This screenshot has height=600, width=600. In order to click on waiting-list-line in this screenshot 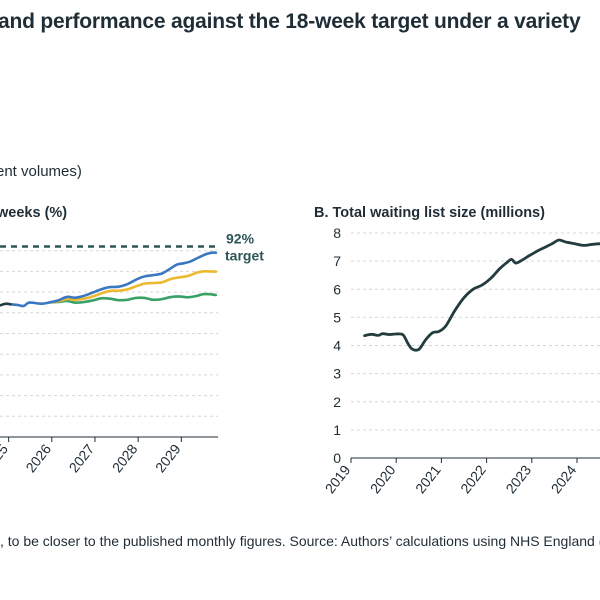, I will do `click(481, 295)`.